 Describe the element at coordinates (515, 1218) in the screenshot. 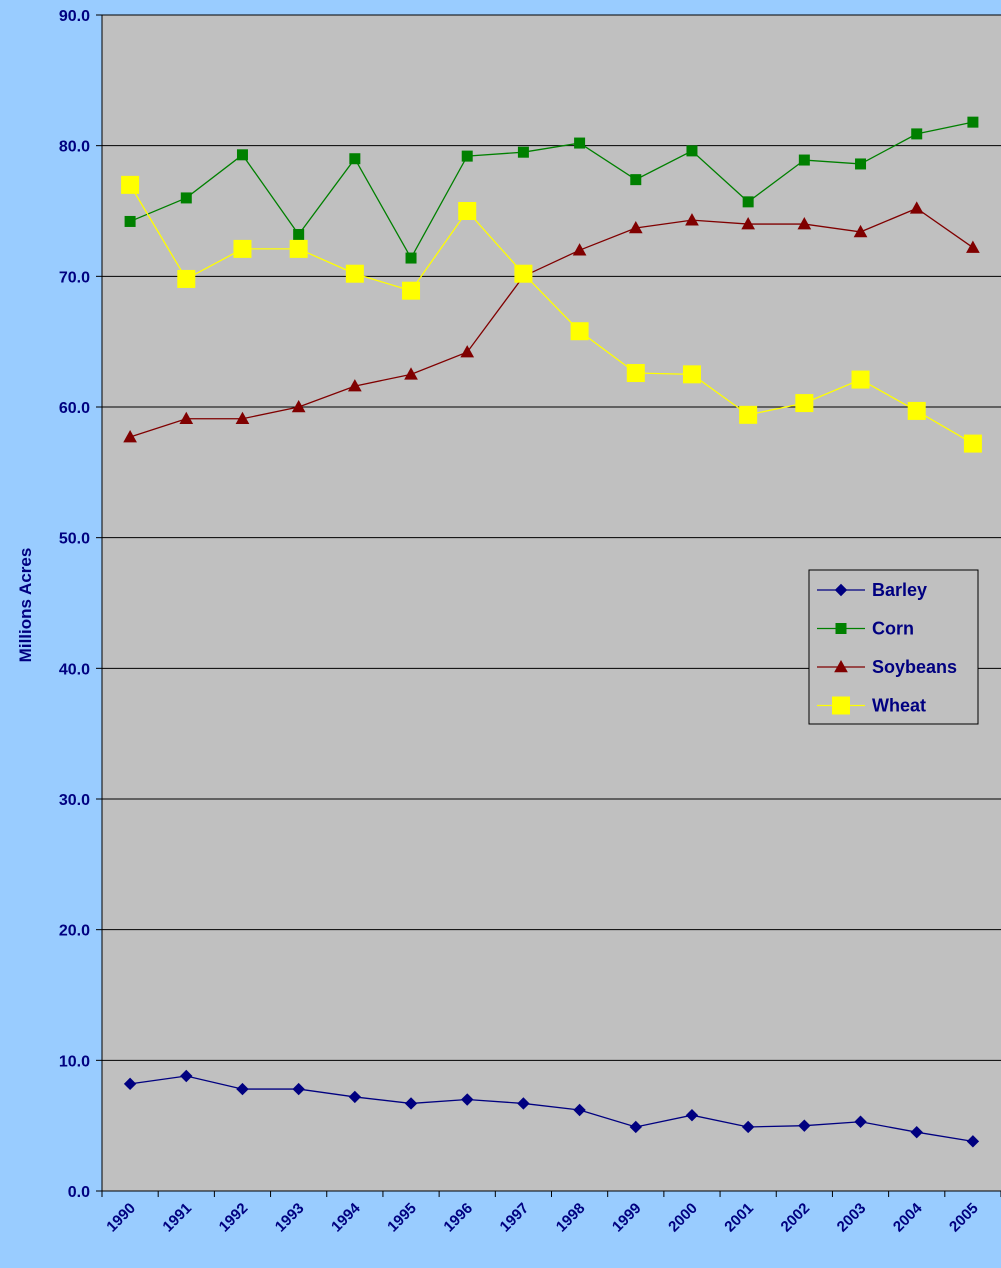

I see `x-tick-label: 1997` at that location.